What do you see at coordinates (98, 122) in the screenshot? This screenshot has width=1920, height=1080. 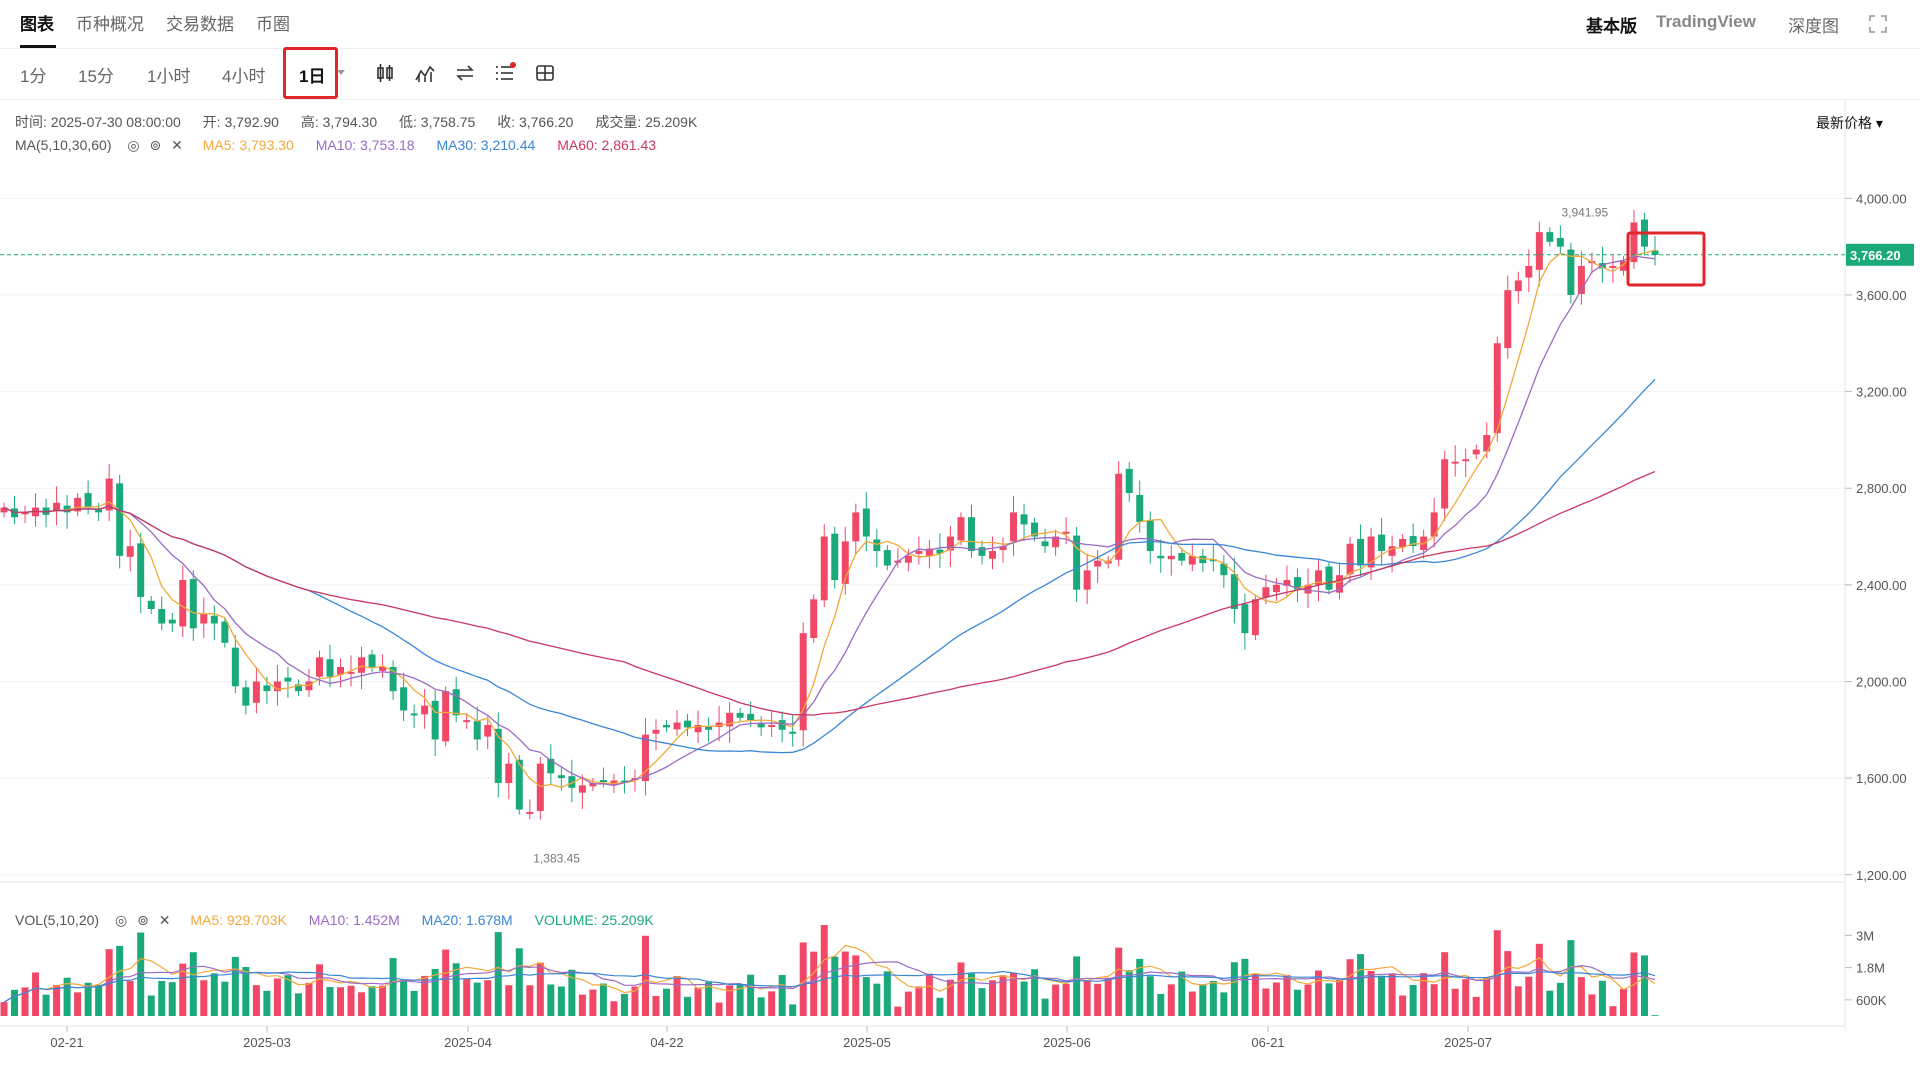 I see `info-time: 时间: 2025-07-30 08:00:00` at bounding box center [98, 122].